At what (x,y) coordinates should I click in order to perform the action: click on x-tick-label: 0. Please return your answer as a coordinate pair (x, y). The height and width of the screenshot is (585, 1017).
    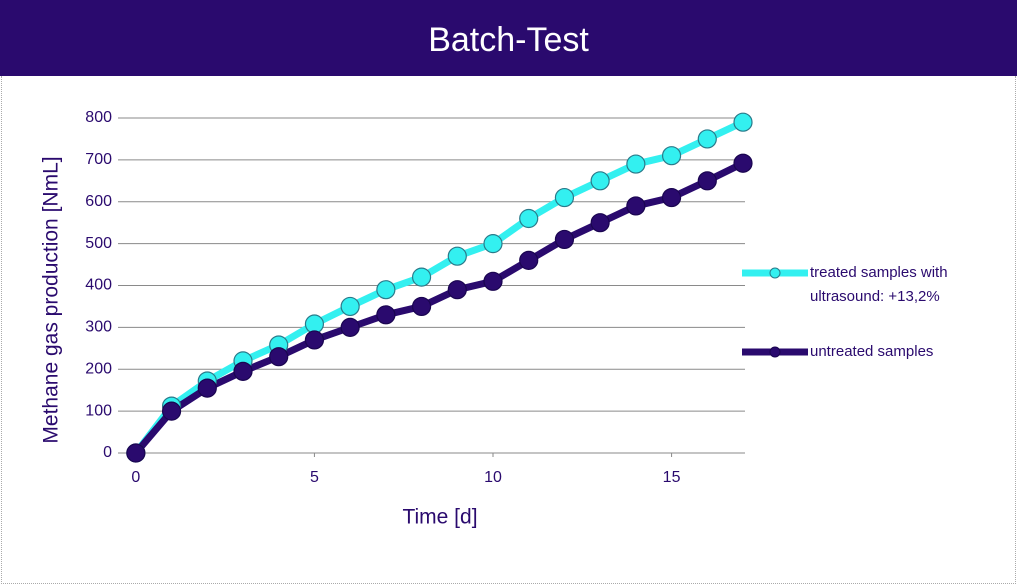
    Looking at the image, I should click on (135, 477).